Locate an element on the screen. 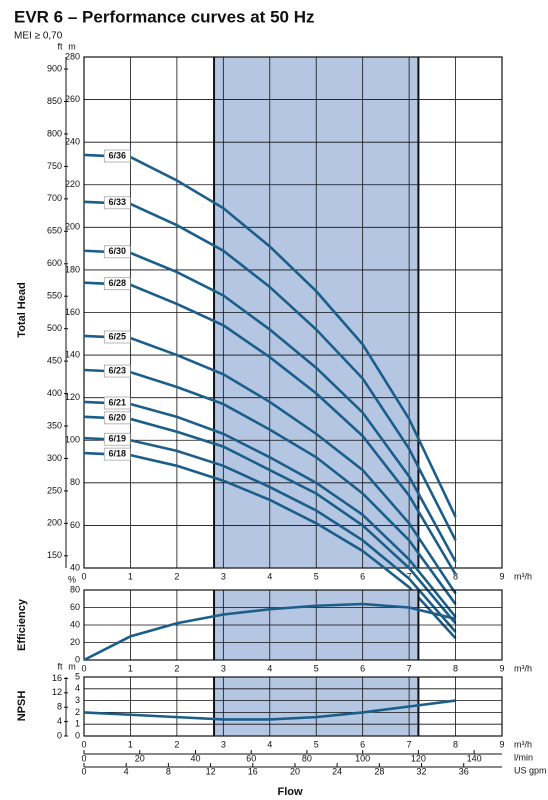  extra-x-tick-label: 4 is located at coordinates (126, 771).